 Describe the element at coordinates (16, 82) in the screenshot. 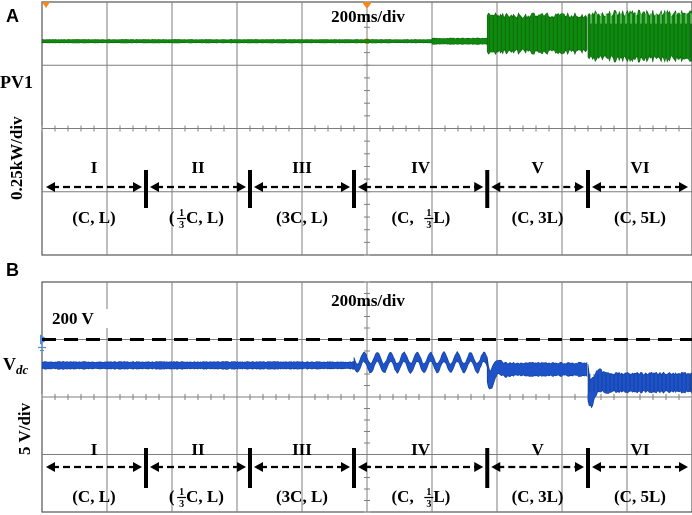

I see `trace-label: PV1` at that location.